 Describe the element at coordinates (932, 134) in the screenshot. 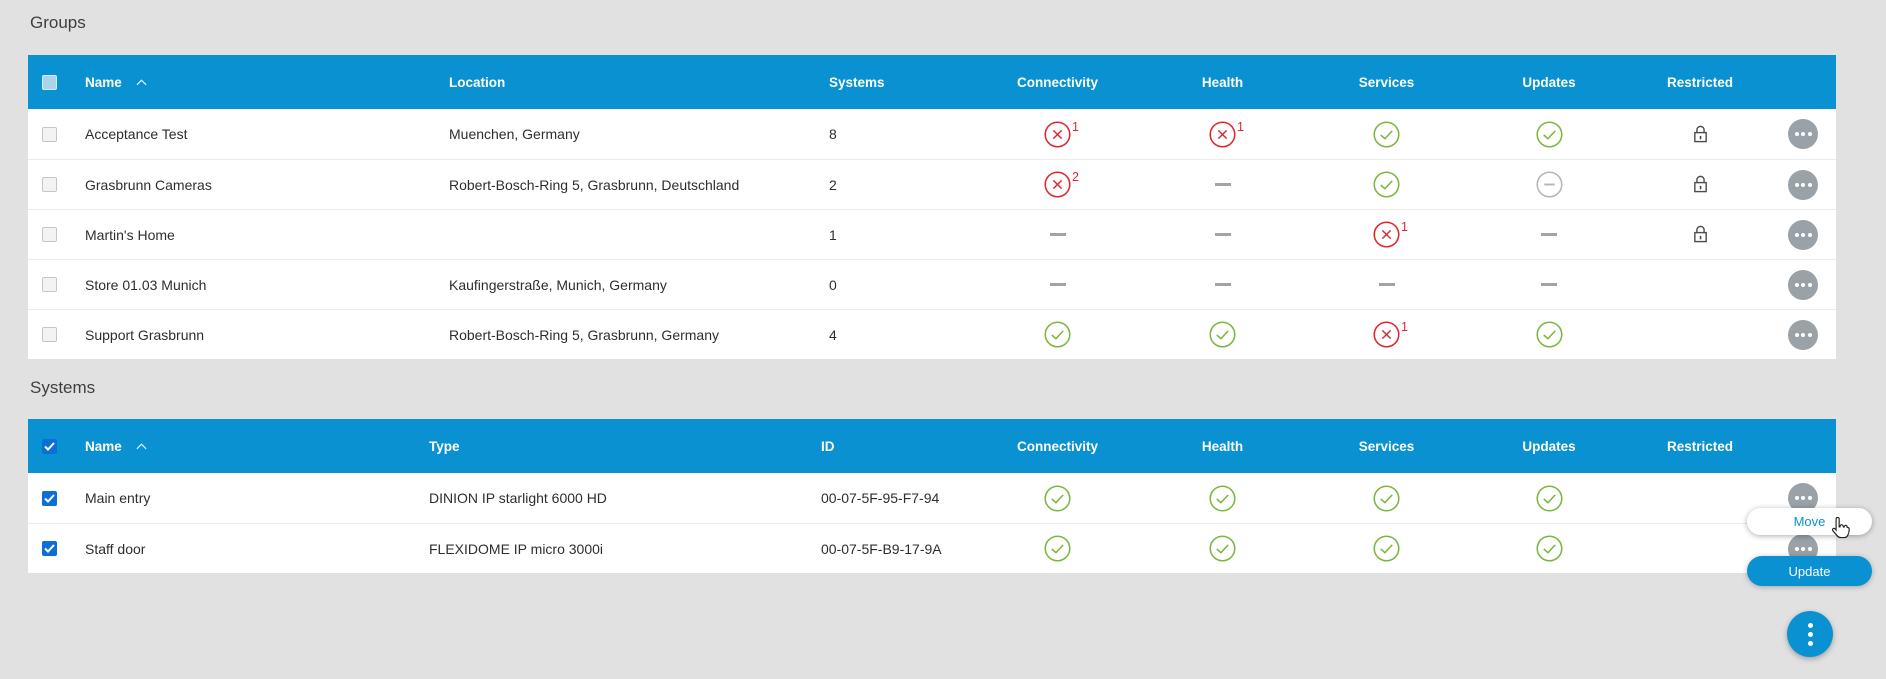

I see `table-row: Acceptance Test Muenchen, Germany 8 1 1` at that location.